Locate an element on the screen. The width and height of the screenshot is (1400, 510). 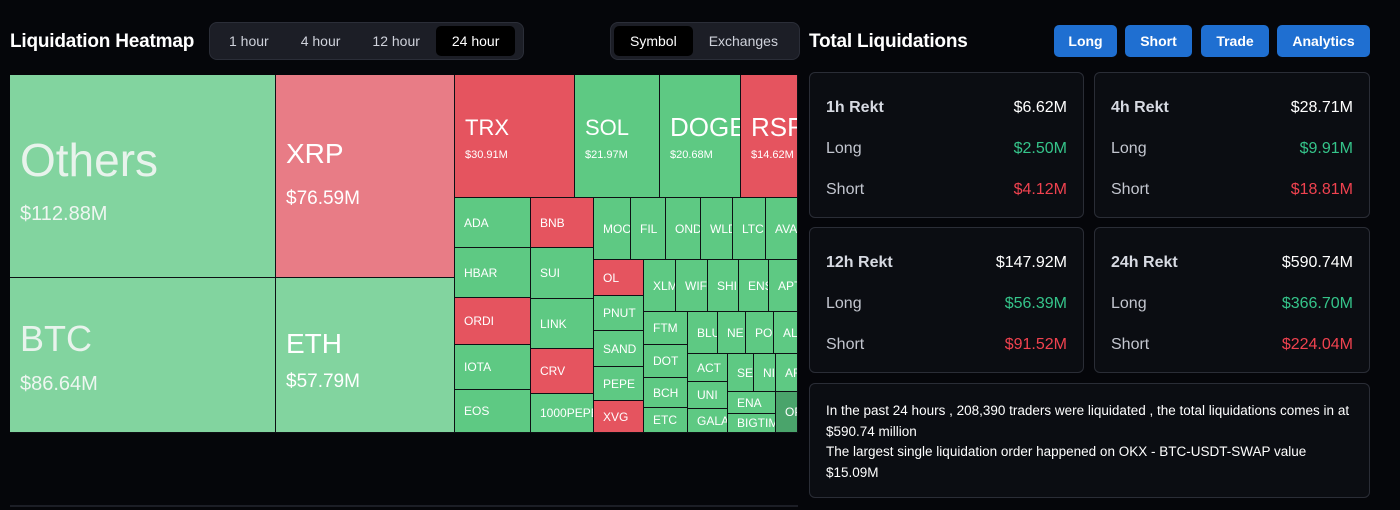
tile-al: AL is located at coordinates (786, 333).